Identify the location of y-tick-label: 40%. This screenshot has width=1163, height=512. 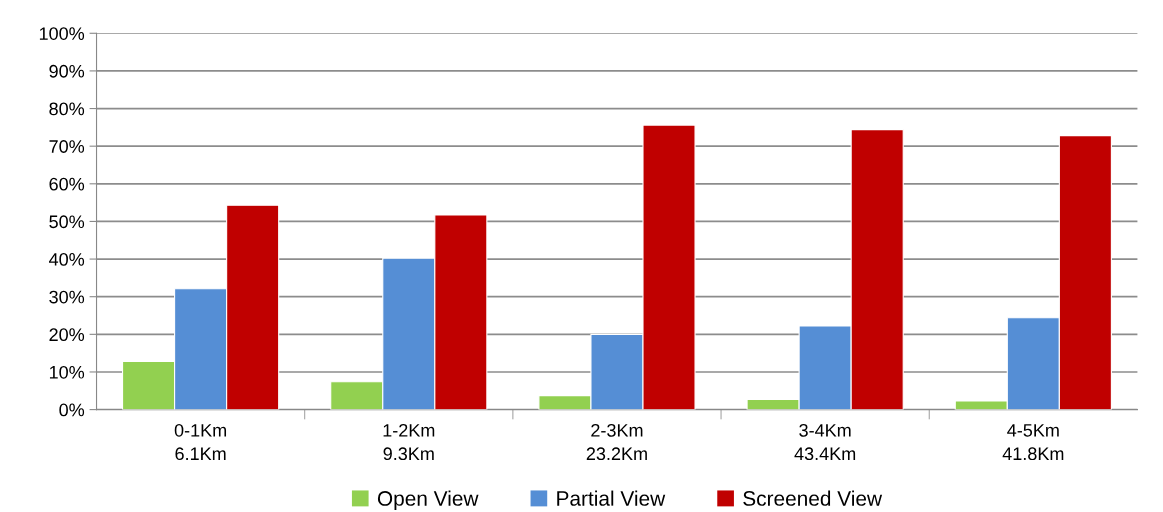
(67, 259).